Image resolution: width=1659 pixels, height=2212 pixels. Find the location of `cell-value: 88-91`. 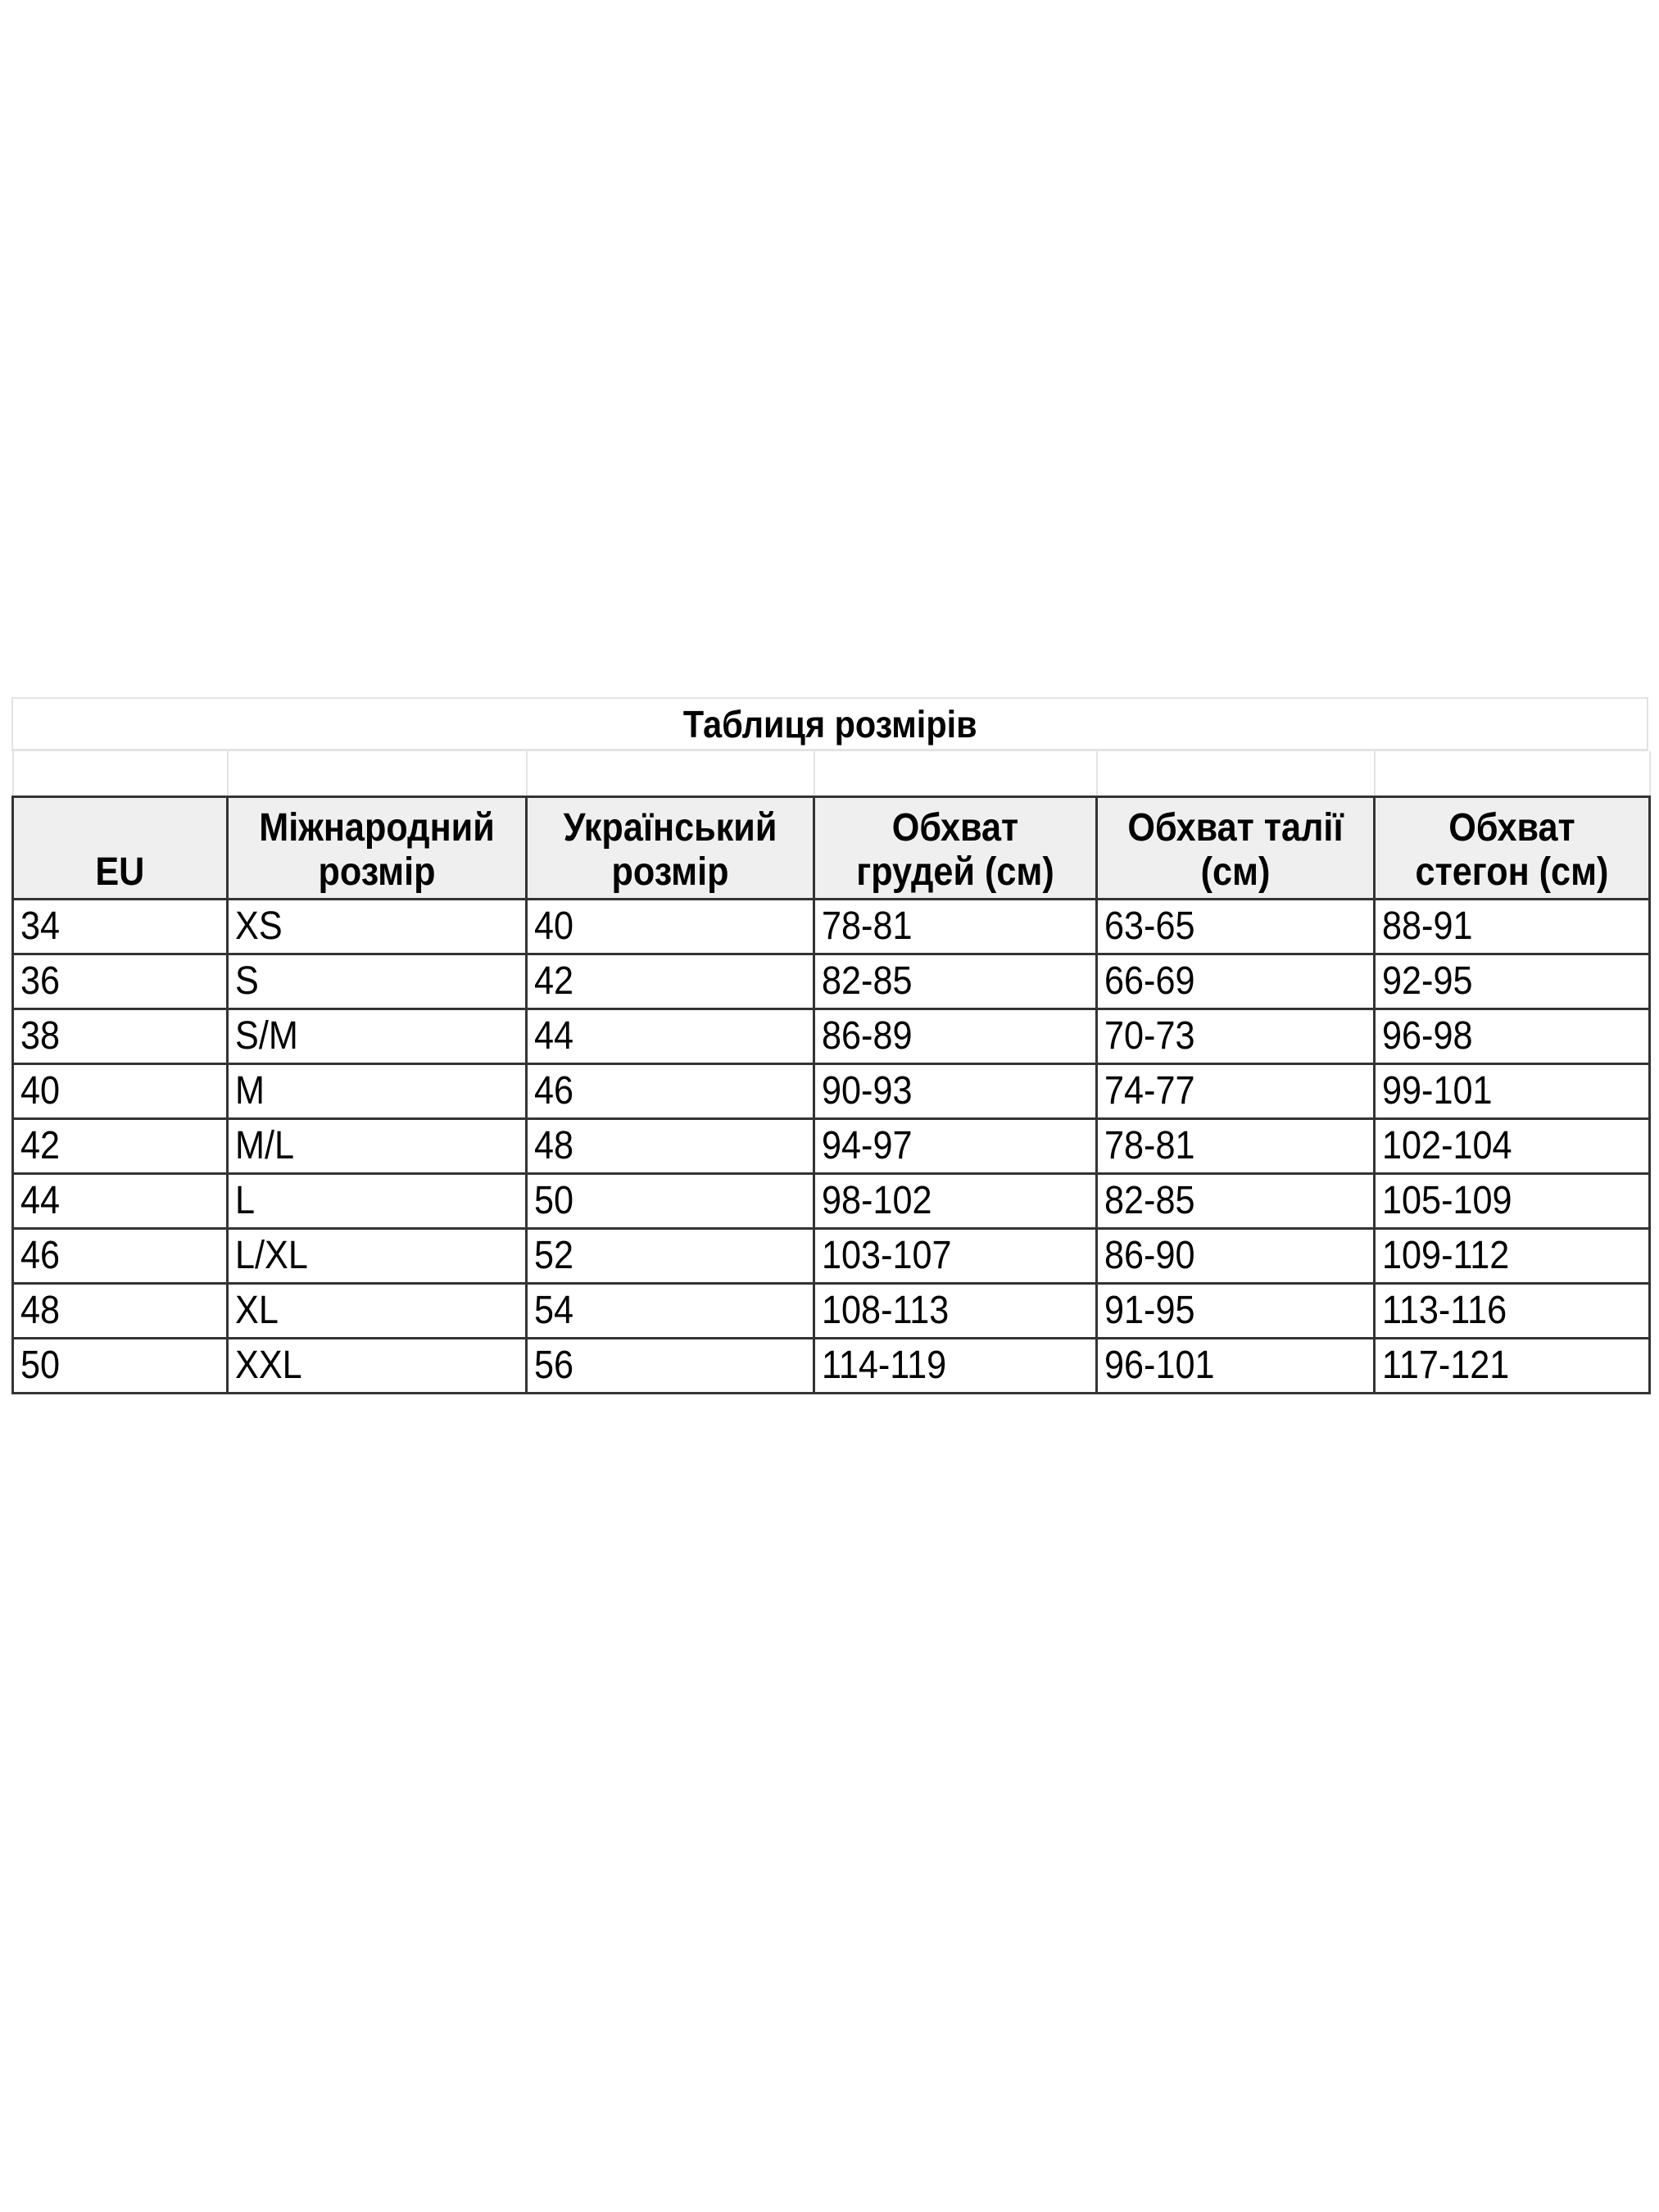

cell-value: 88-91 is located at coordinates (1427, 926).